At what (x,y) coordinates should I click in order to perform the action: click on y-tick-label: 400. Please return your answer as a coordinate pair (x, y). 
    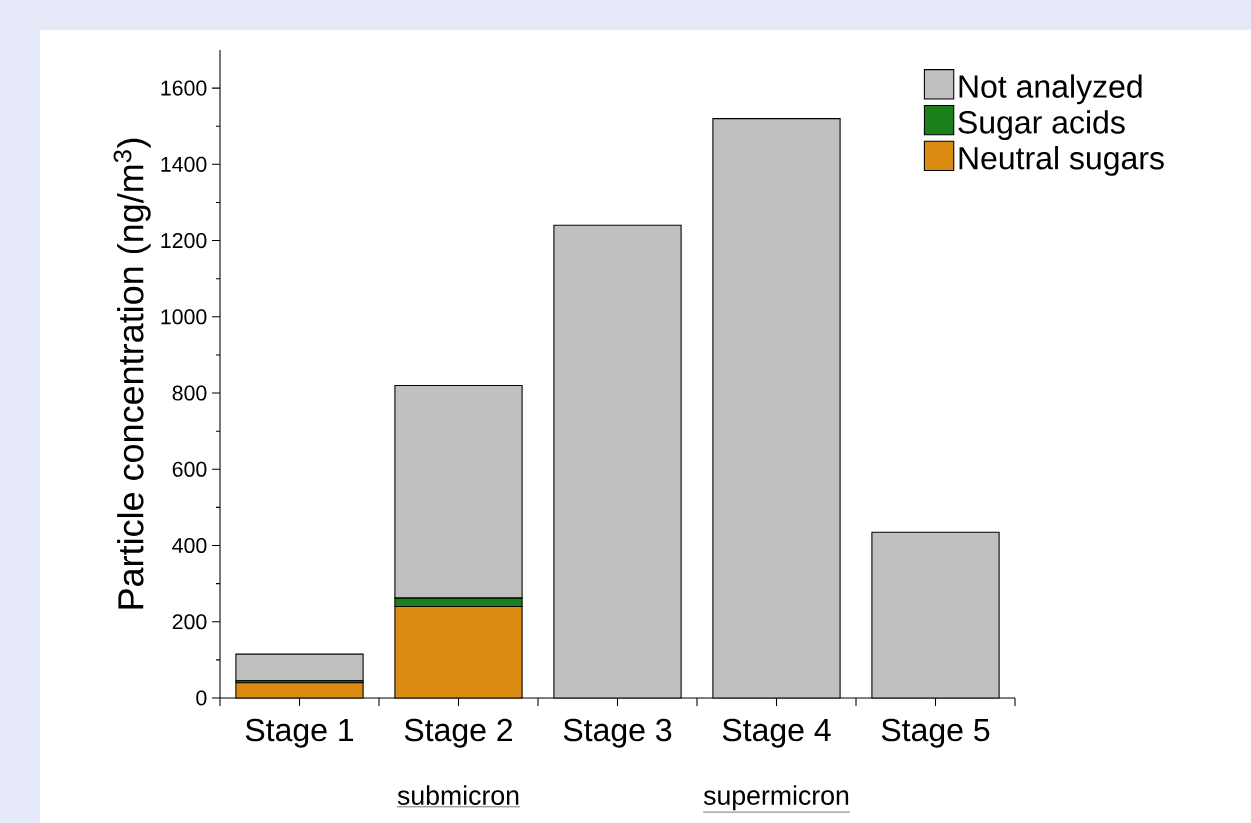
    Looking at the image, I should click on (189, 545).